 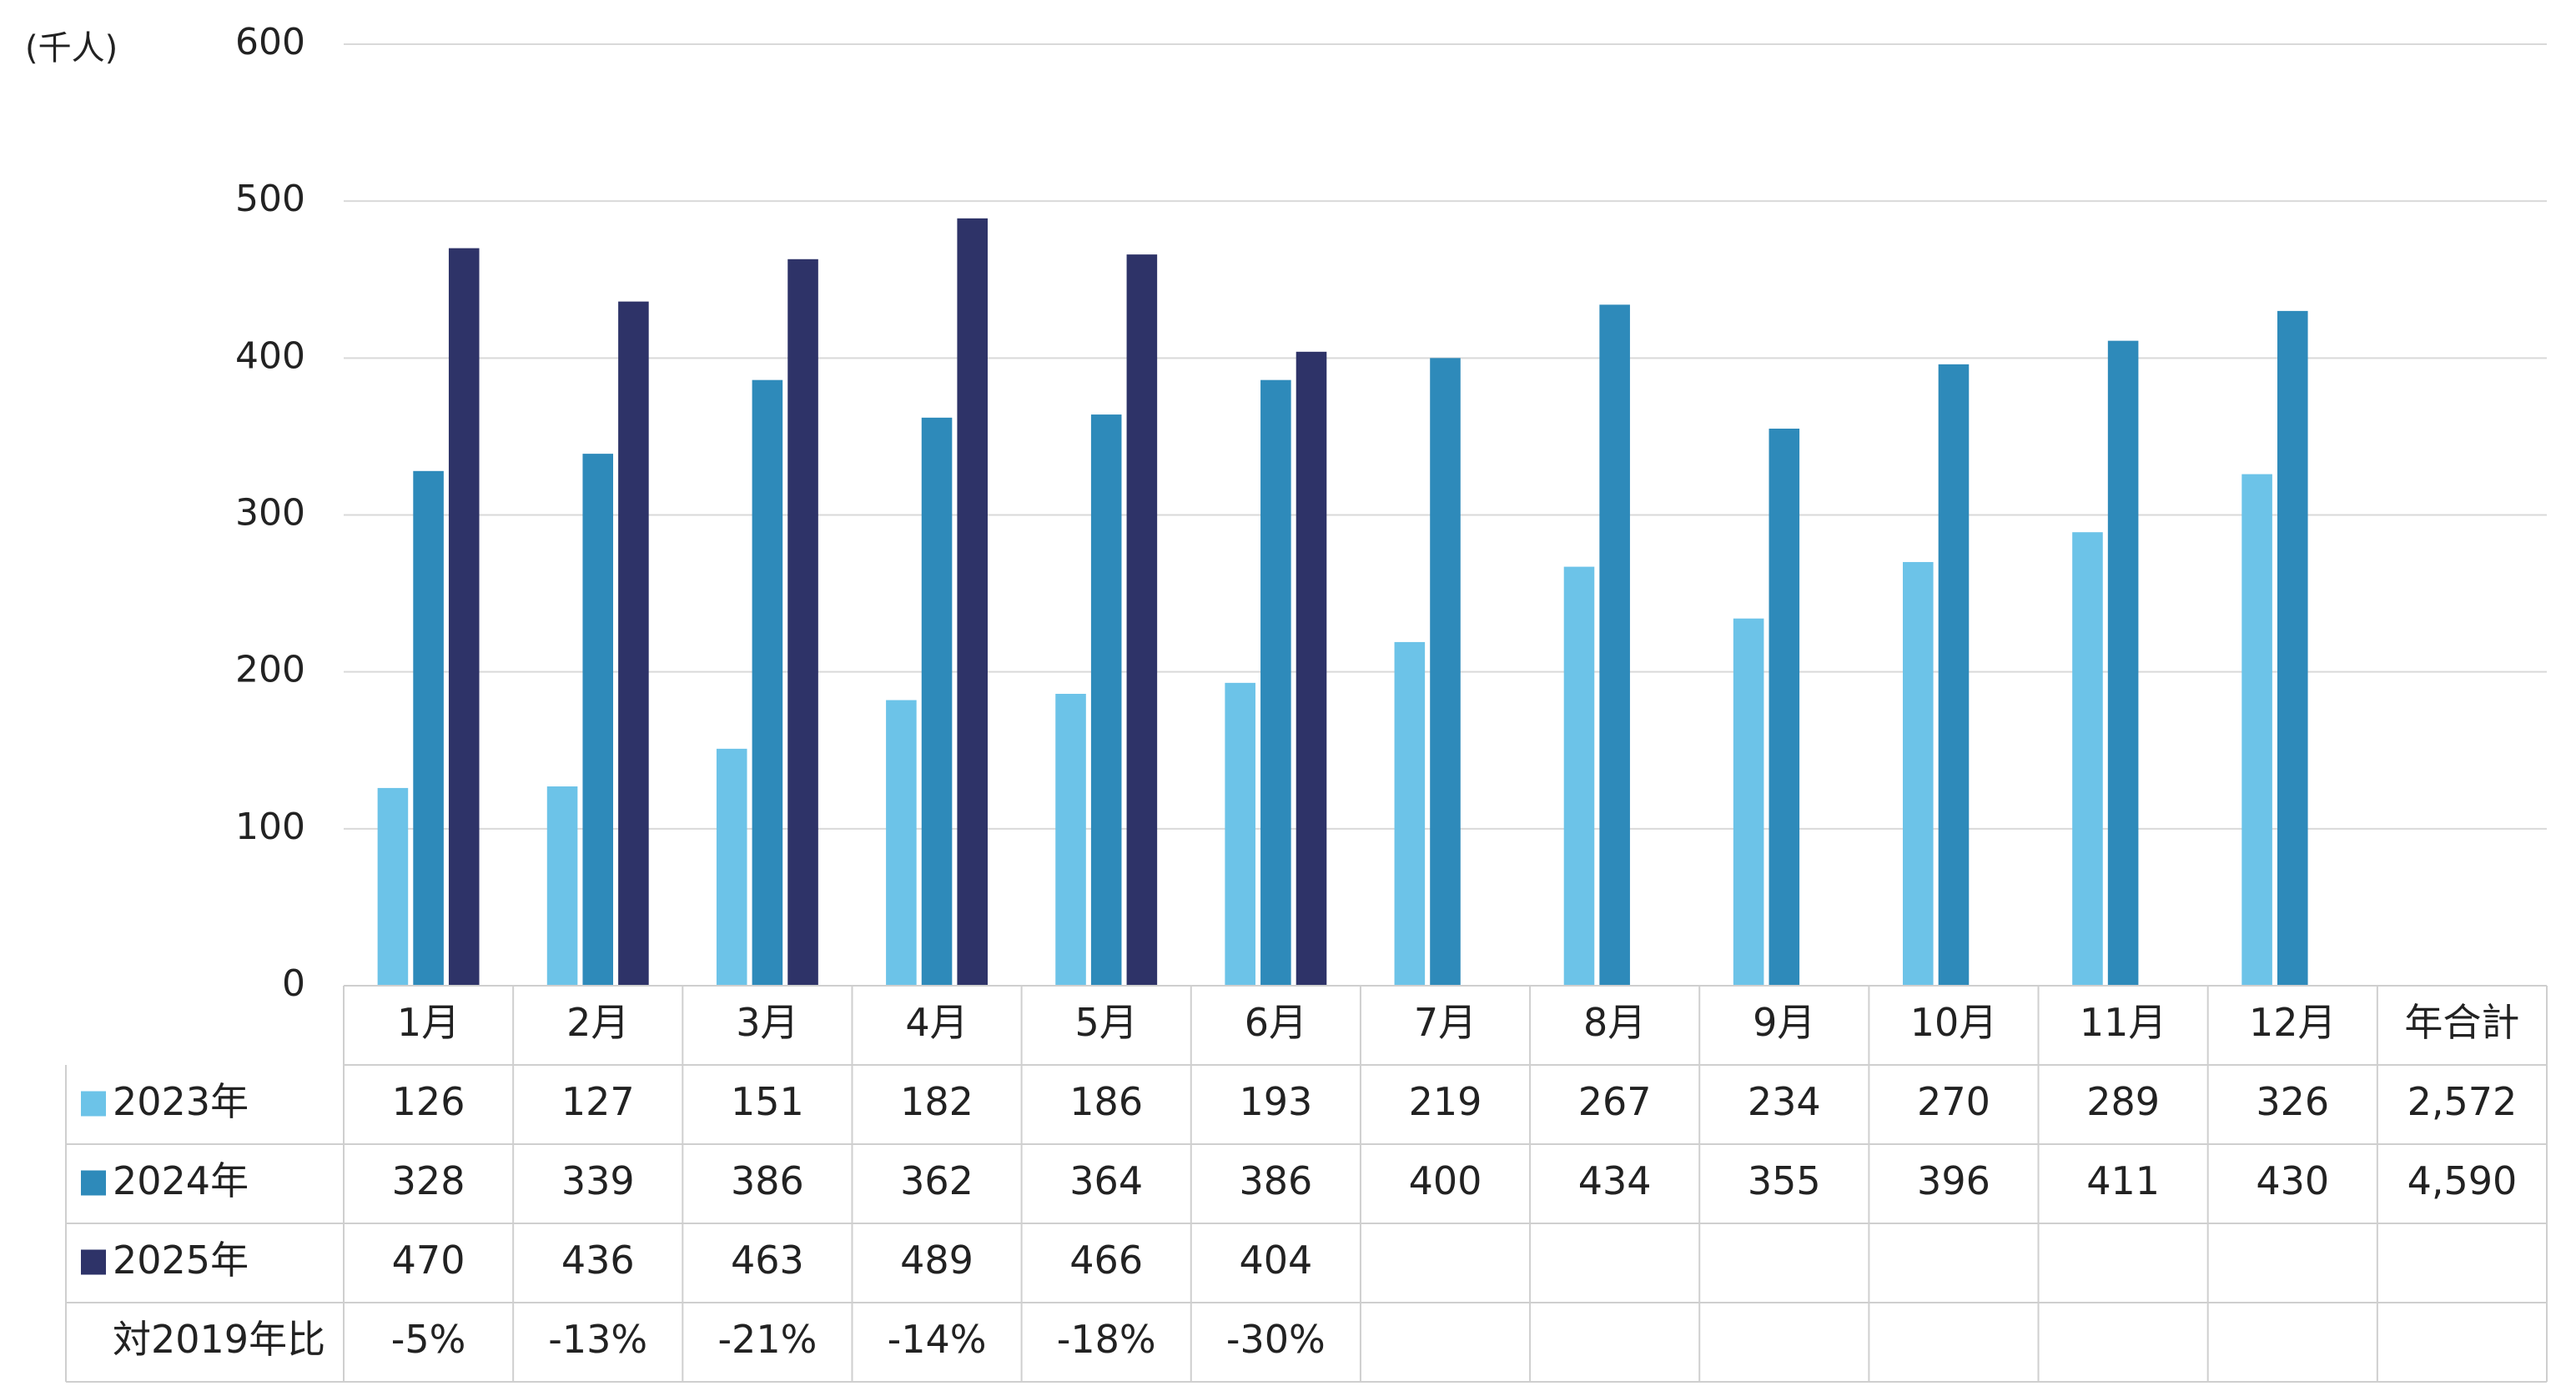 What do you see at coordinates (2292, 1101) in the screenshot?
I see `table-value: 326` at bounding box center [2292, 1101].